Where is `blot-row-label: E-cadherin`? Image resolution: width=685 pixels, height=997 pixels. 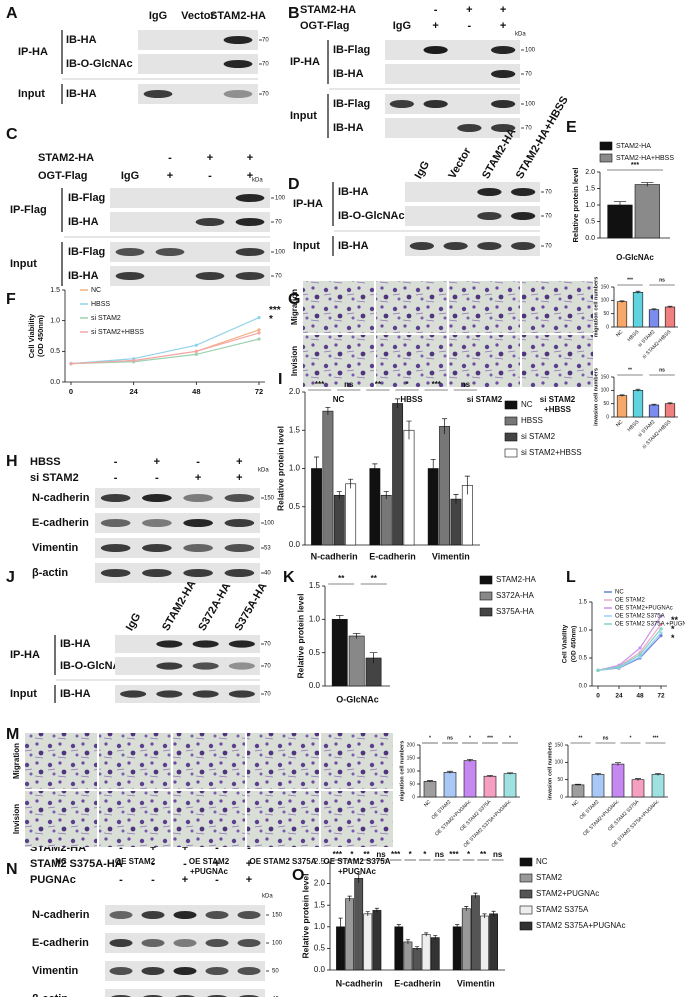 blot-row-label: E-cadherin is located at coordinates (60, 523).